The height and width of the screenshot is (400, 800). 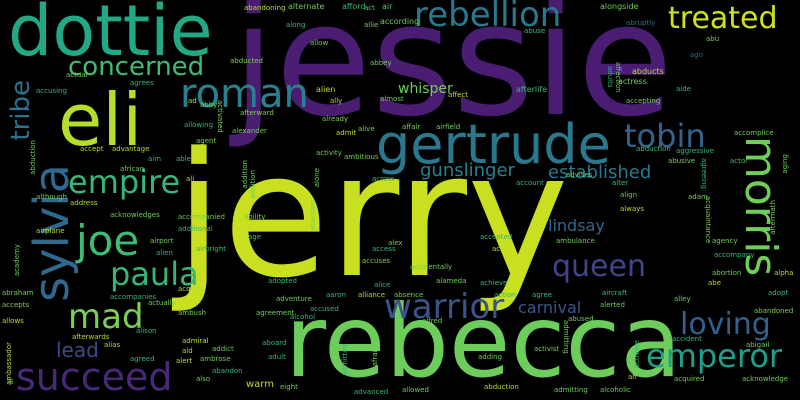 What do you see at coordinates (192, 101) in the screenshot?
I see `small-word: ad` at bounding box center [192, 101].